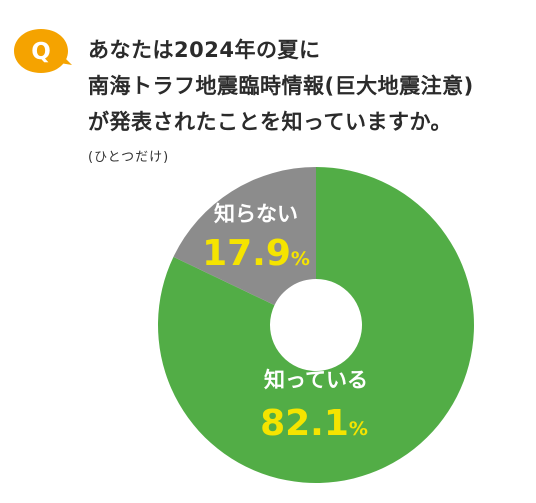 This screenshot has width=536, height=503. I want to click on question-title-line-3: が発表されたことを知っていますか。, so click(270, 122).